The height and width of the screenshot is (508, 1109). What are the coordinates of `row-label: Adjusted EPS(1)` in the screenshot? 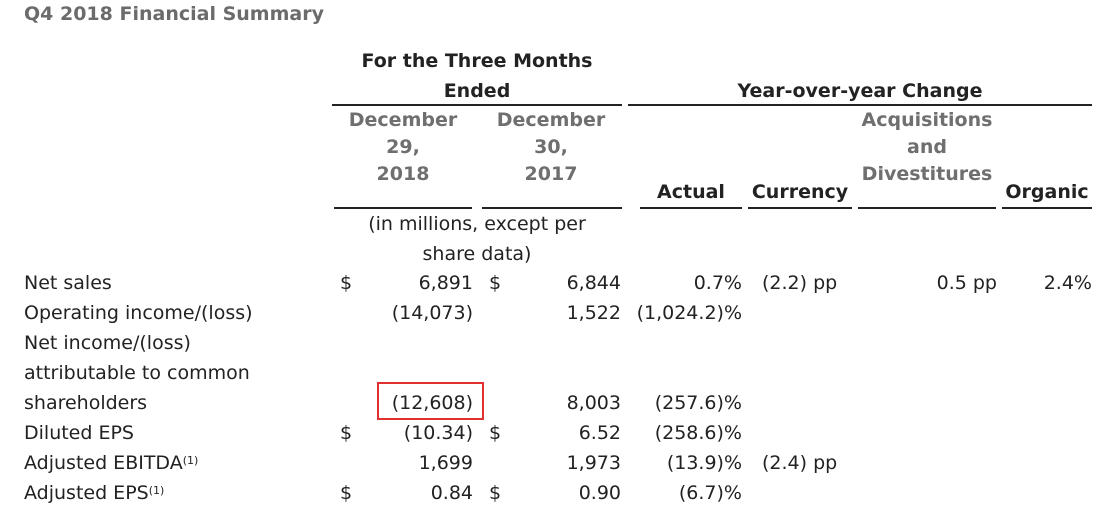 It's located at (94, 493).